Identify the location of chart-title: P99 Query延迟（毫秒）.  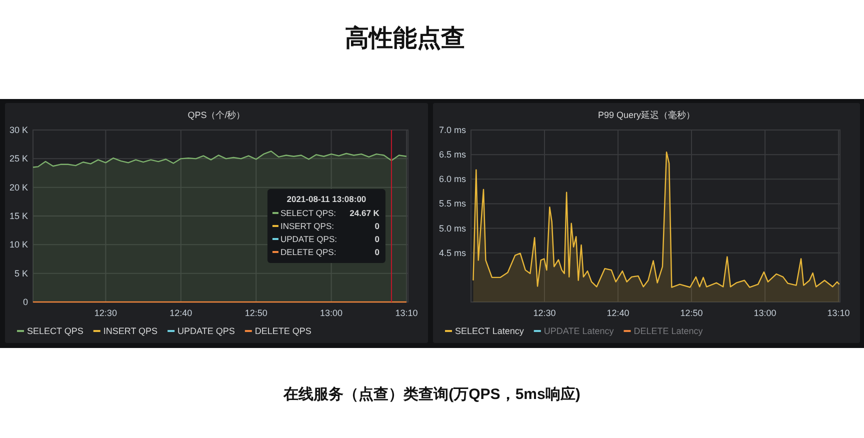
(647, 115).